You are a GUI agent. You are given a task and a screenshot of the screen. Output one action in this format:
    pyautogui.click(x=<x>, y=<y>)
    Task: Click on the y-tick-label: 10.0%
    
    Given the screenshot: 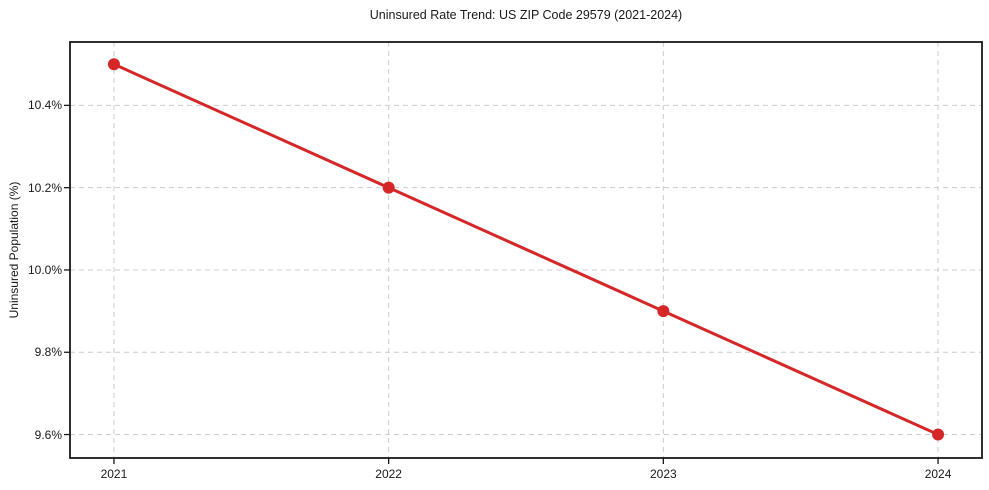 What is the action you would take?
    pyautogui.click(x=44, y=269)
    